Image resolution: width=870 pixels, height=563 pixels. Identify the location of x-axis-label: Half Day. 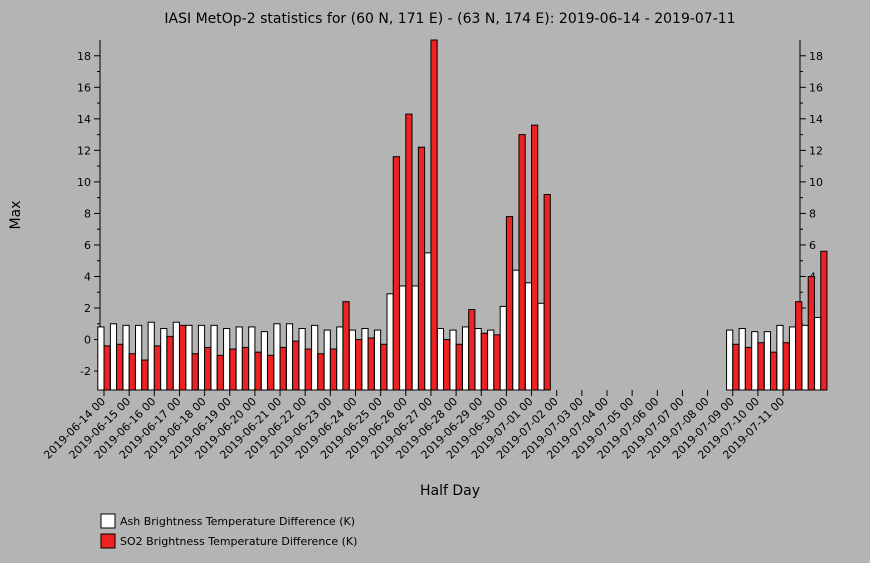
(450, 491).